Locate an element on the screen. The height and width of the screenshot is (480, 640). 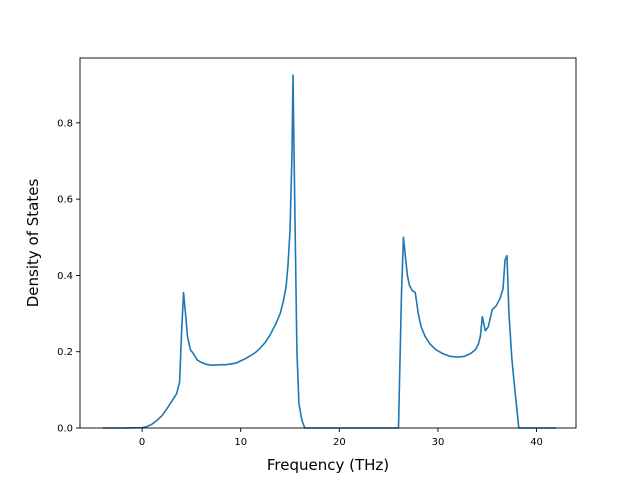
x-tick-label: 40 is located at coordinates (536, 442).